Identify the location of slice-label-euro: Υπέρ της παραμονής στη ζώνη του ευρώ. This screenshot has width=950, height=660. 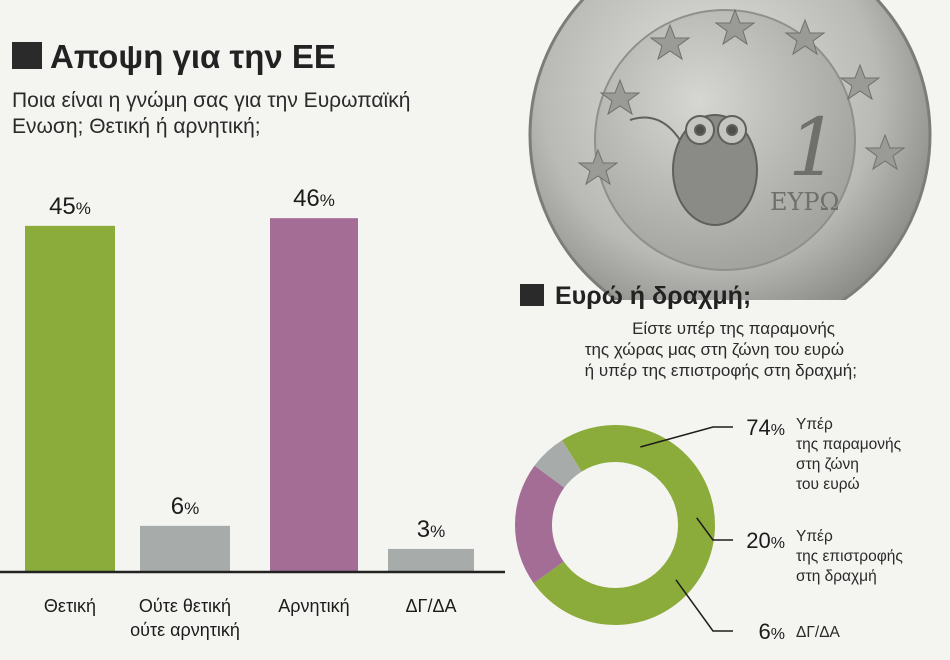
(848, 455).